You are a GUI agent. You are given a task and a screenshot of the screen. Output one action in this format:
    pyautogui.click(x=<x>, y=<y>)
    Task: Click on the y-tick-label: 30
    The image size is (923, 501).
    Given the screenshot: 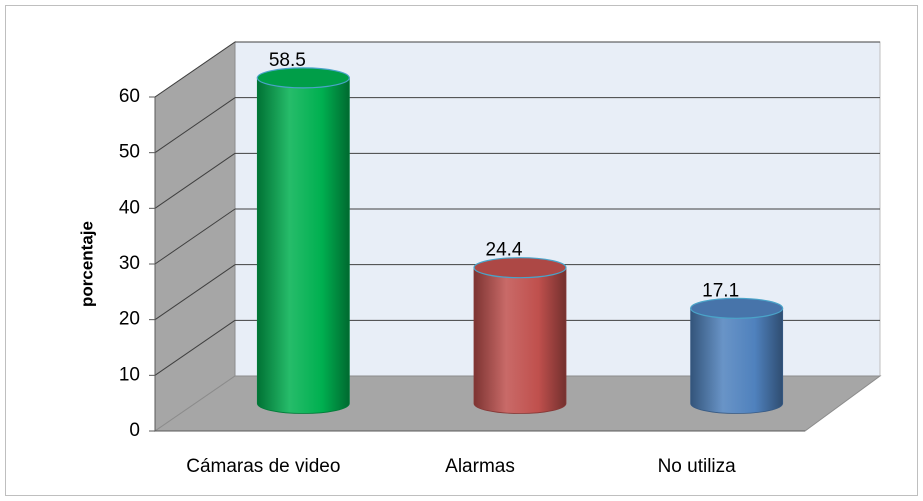 What is the action you would take?
    pyautogui.click(x=129, y=263)
    